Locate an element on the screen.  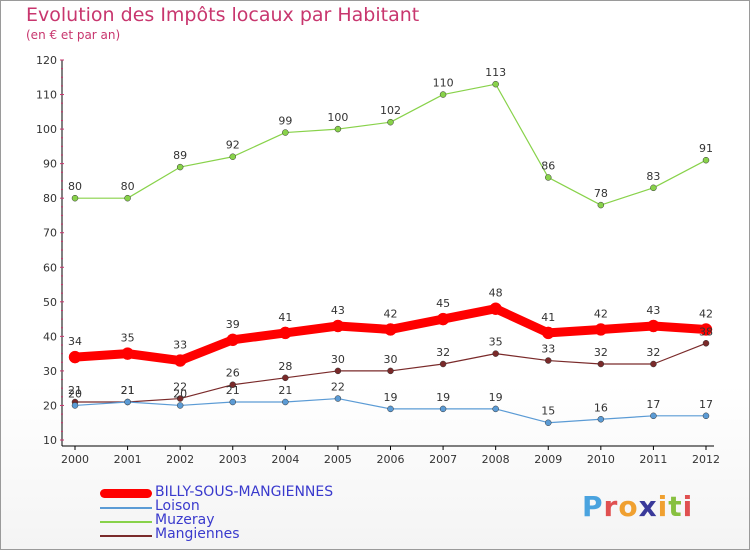
data-label-billy-sous-mangiennes: 35 is located at coordinates (128, 338).